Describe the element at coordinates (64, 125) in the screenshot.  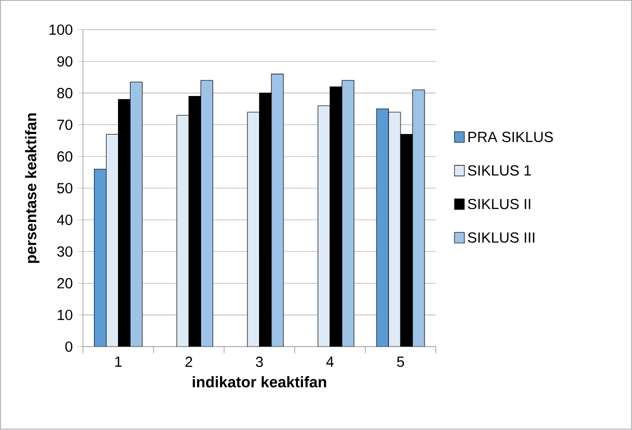
I see `y-tick-label: 70` at that location.